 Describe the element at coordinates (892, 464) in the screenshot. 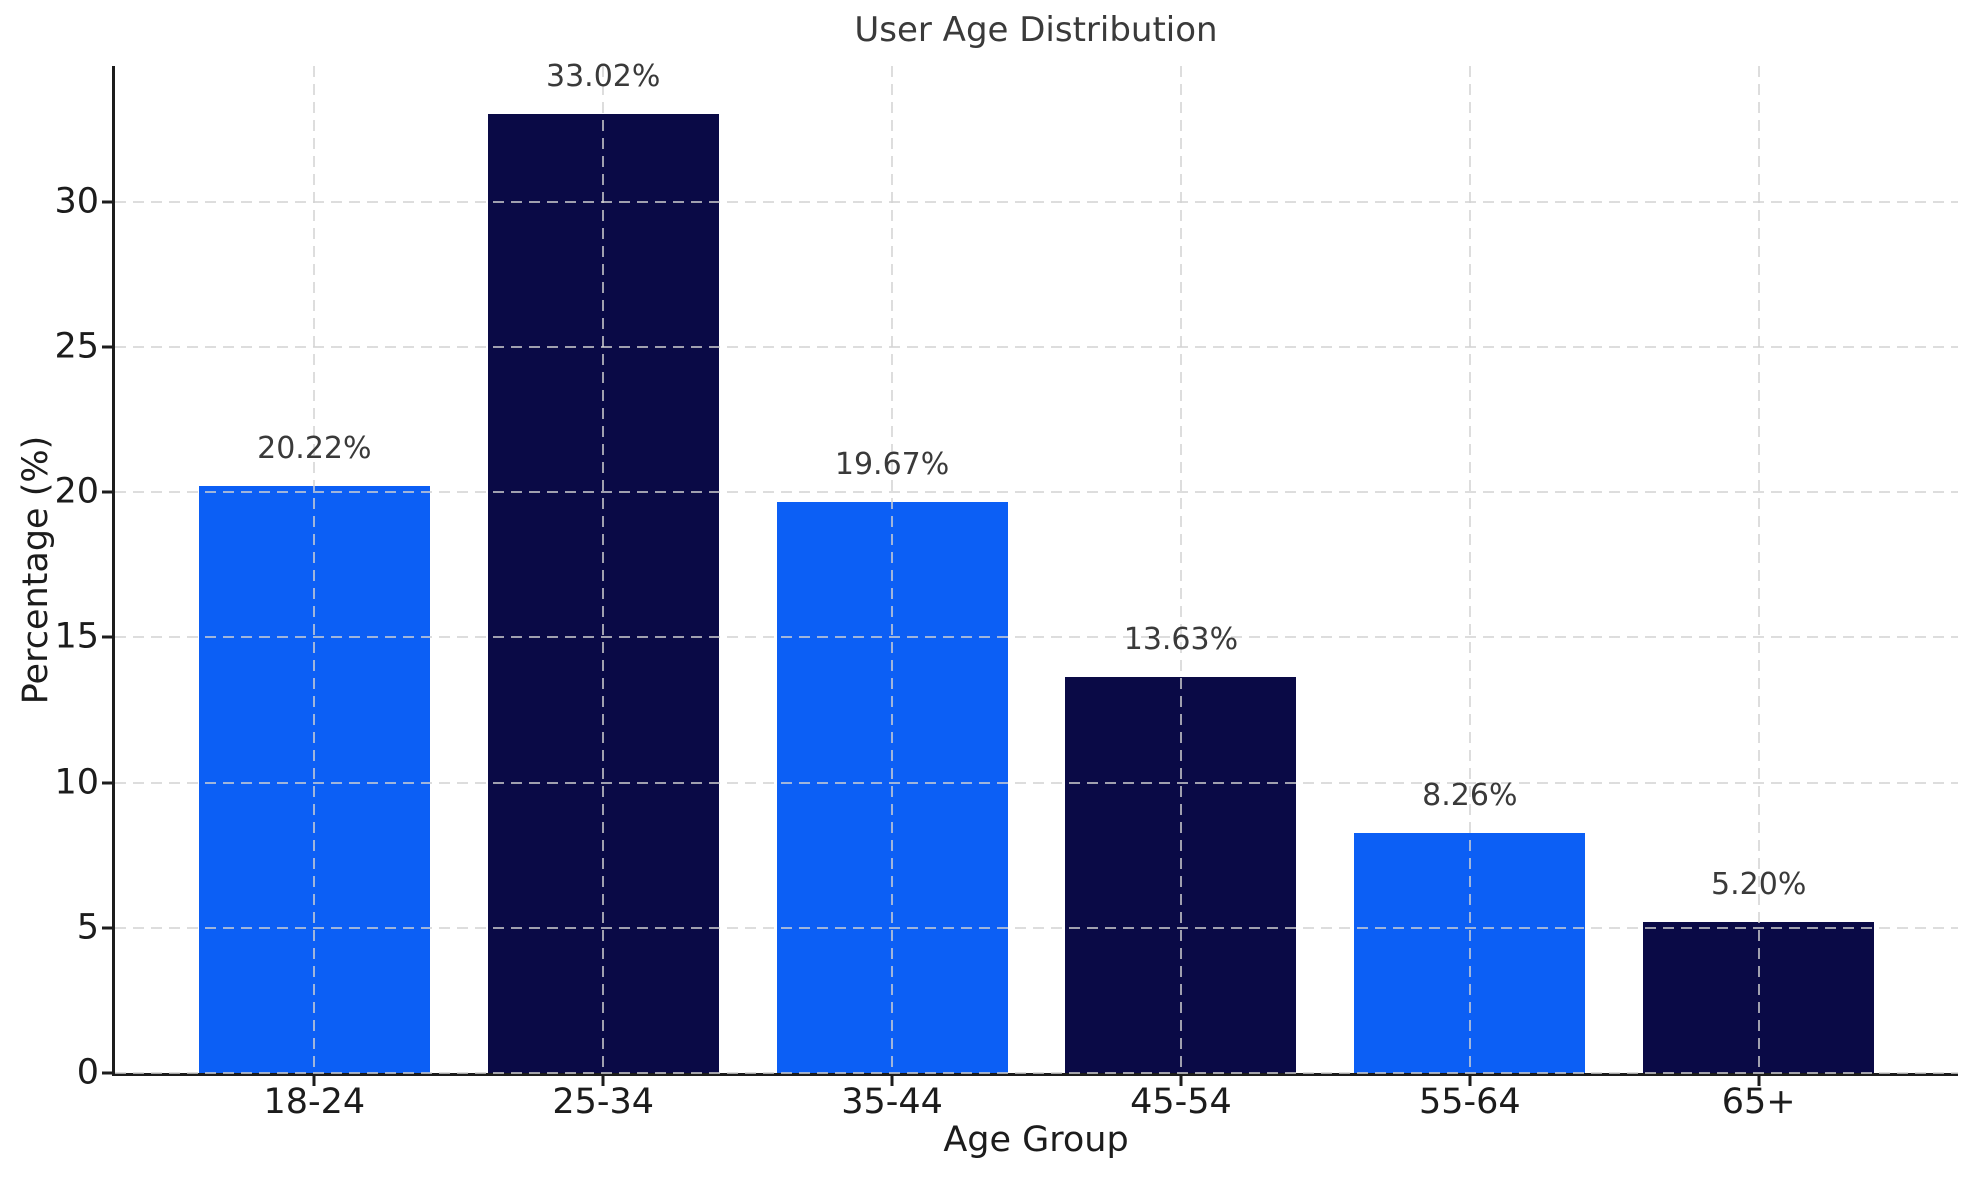

I see `bar-value-label: 19.67%` at that location.